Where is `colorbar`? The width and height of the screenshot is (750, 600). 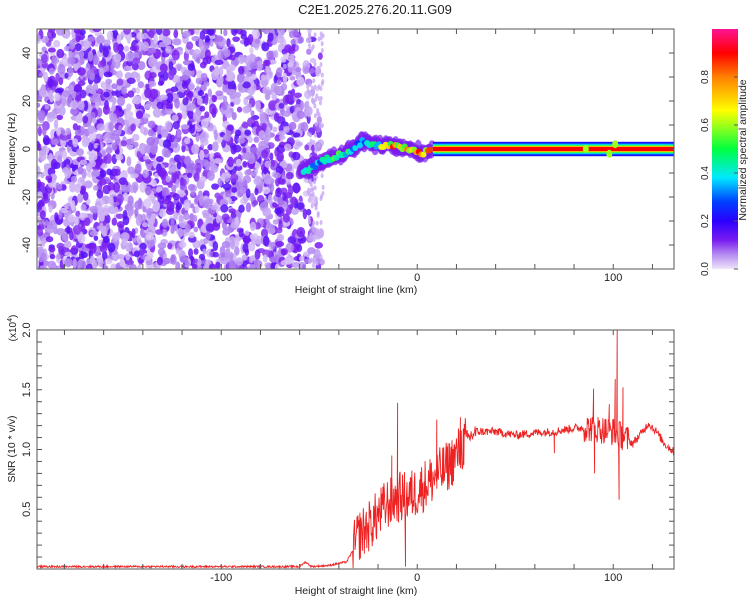 colorbar is located at coordinates (725, 149).